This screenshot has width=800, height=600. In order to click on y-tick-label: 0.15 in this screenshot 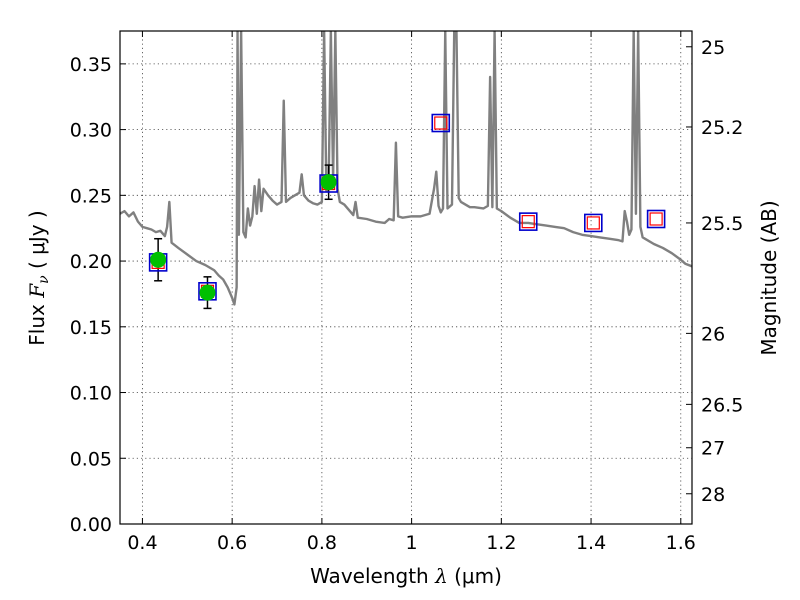, I will do `click(91, 328)`.